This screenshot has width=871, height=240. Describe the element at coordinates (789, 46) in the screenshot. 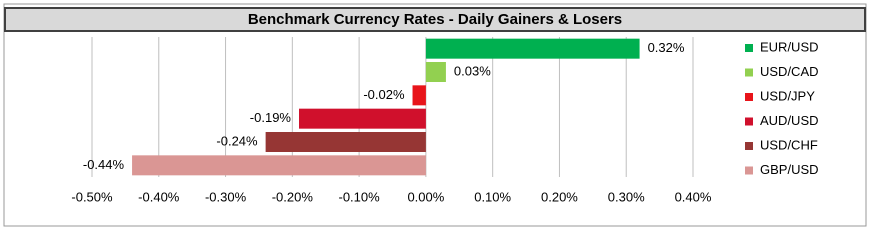

I see `legend-label: EUR/USD` at that location.